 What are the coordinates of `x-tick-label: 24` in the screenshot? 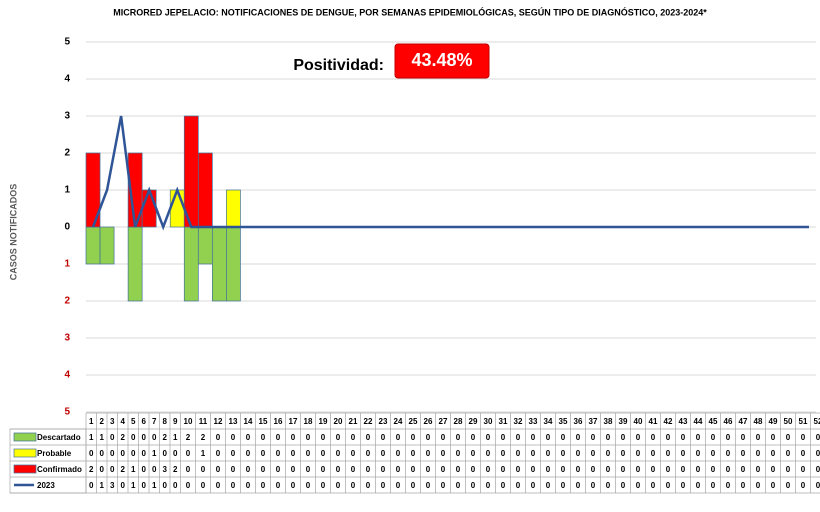 It's located at (398, 421).